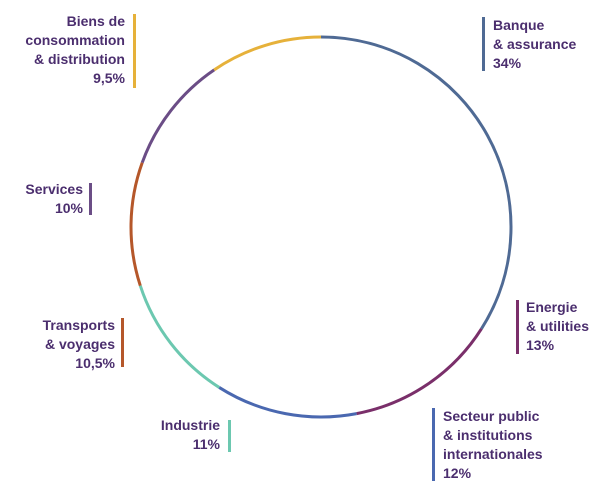  What do you see at coordinates (78, 334) in the screenshot?
I see `slice-label: Transports & voyages` at bounding box center [78, 334].